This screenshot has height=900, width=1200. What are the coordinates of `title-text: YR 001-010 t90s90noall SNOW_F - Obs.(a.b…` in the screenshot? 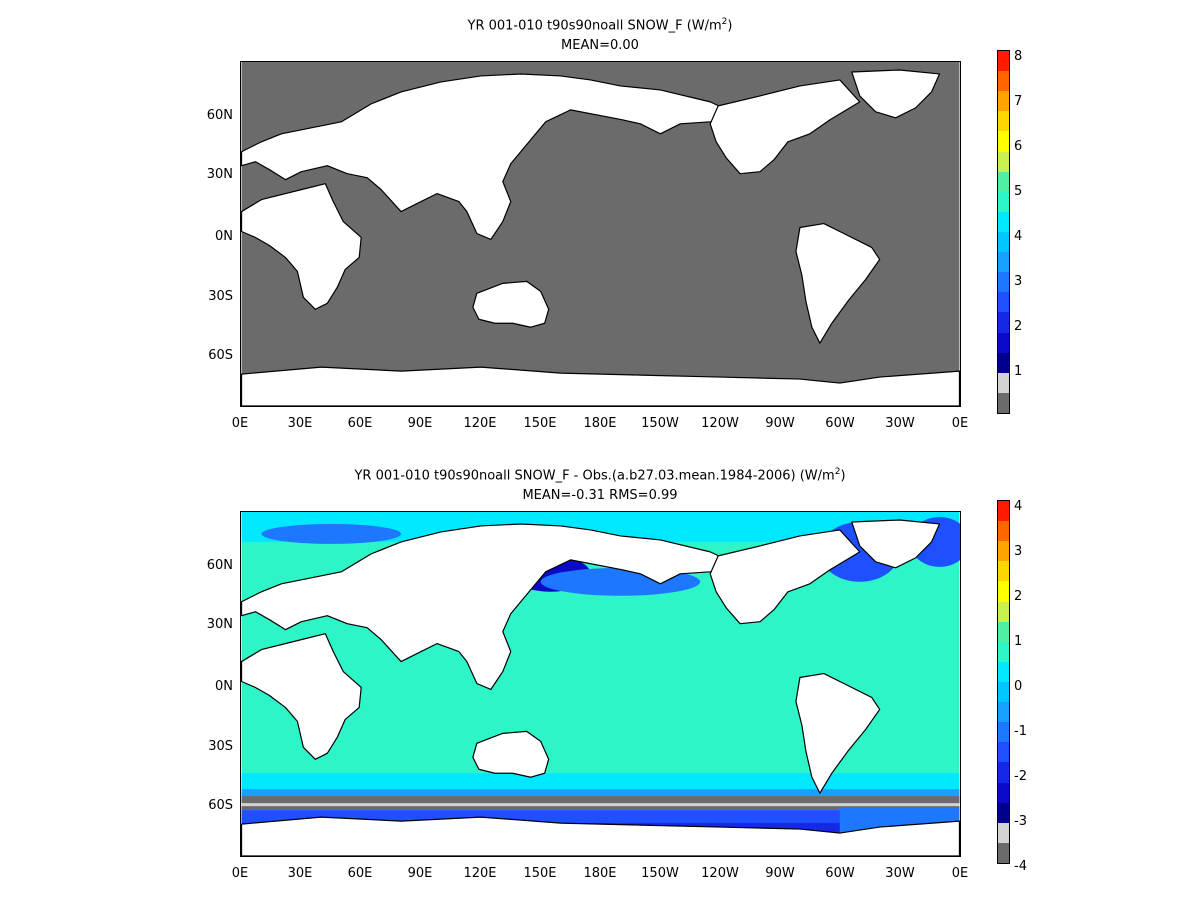 It's located at (594, 476).